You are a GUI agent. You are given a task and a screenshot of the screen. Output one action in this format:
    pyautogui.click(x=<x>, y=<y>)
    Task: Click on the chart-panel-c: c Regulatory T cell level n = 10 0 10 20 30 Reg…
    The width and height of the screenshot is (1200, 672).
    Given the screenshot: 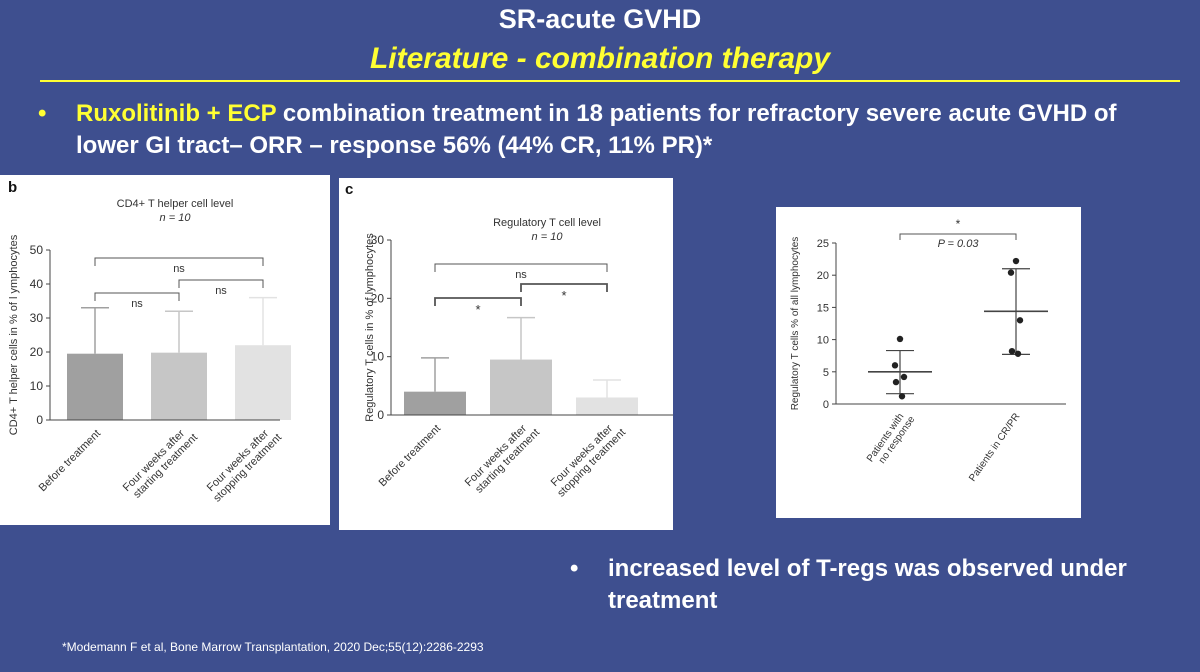 What is the action you would take?
    pyautogui.click(x=506, y=354)
    